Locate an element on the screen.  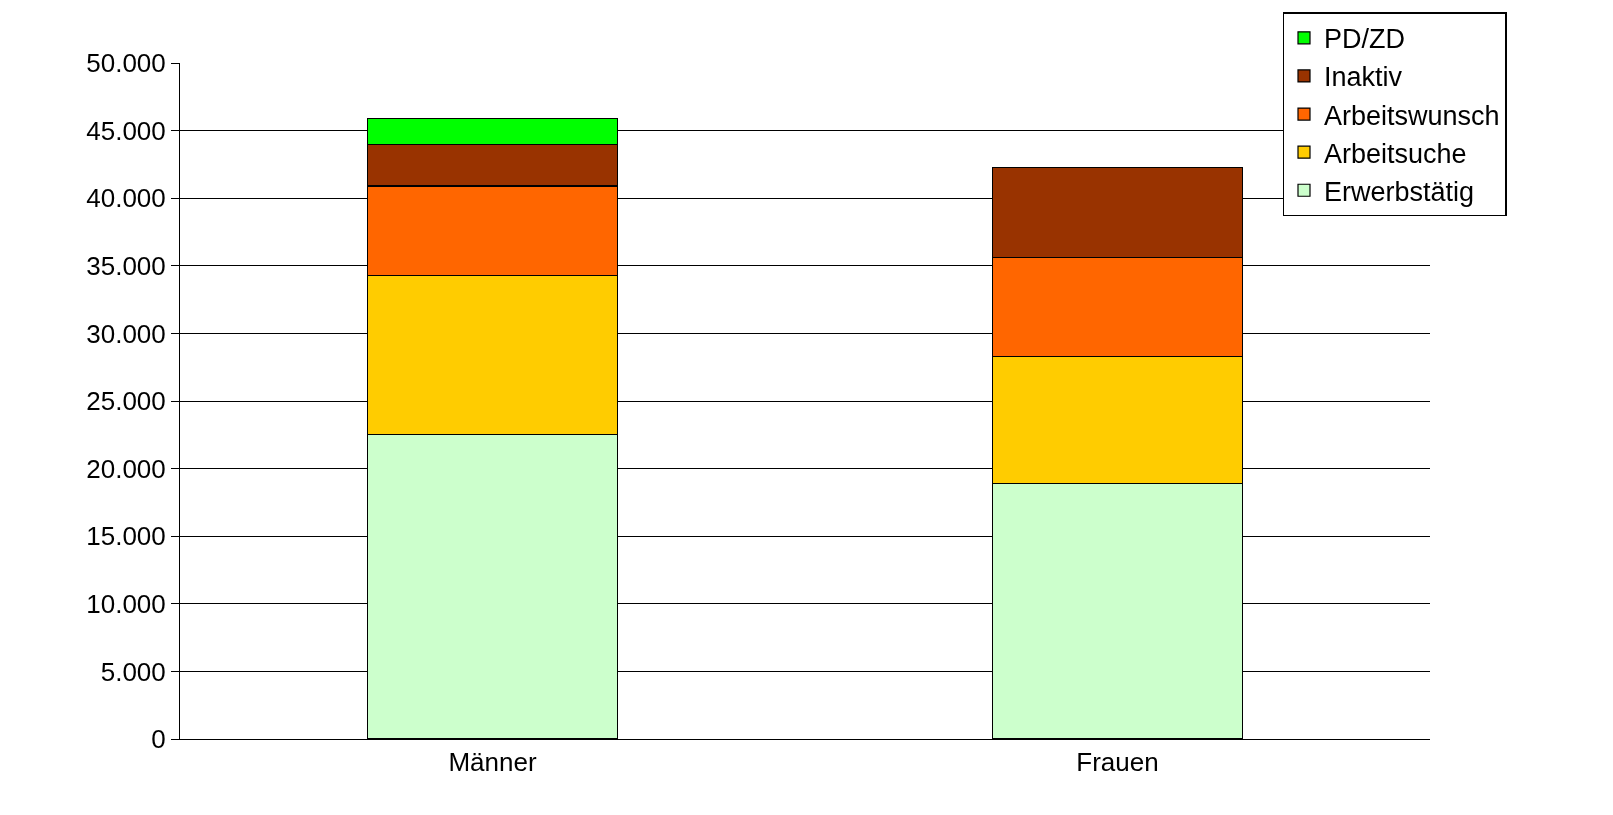
y-tick-label: 50.000 is located at coordinates (126, 63).